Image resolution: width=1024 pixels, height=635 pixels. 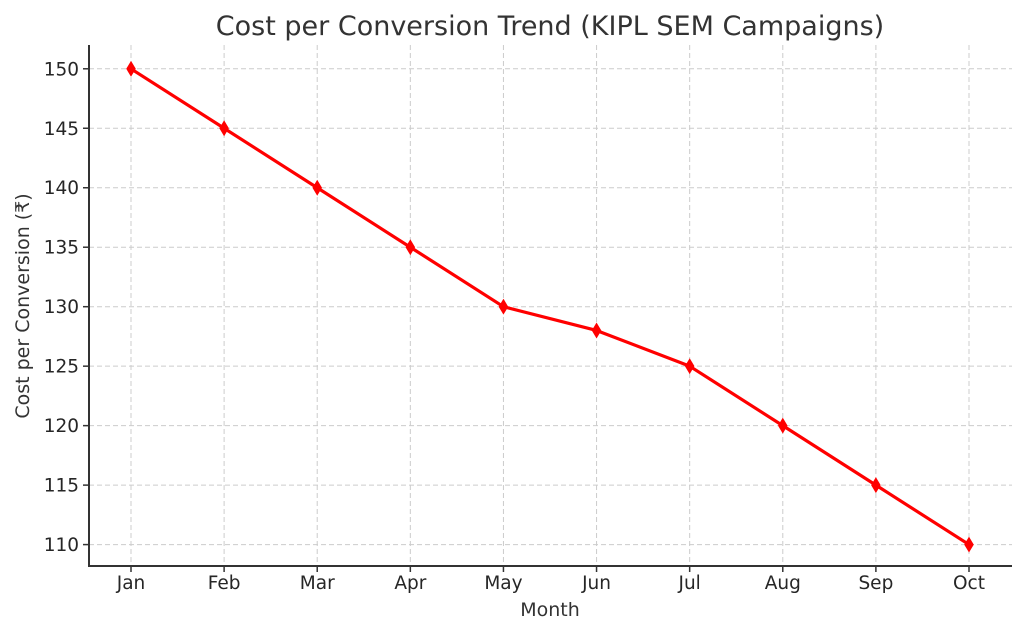 I want to click on y-tick-label: 125, so click(x=61, y=367).